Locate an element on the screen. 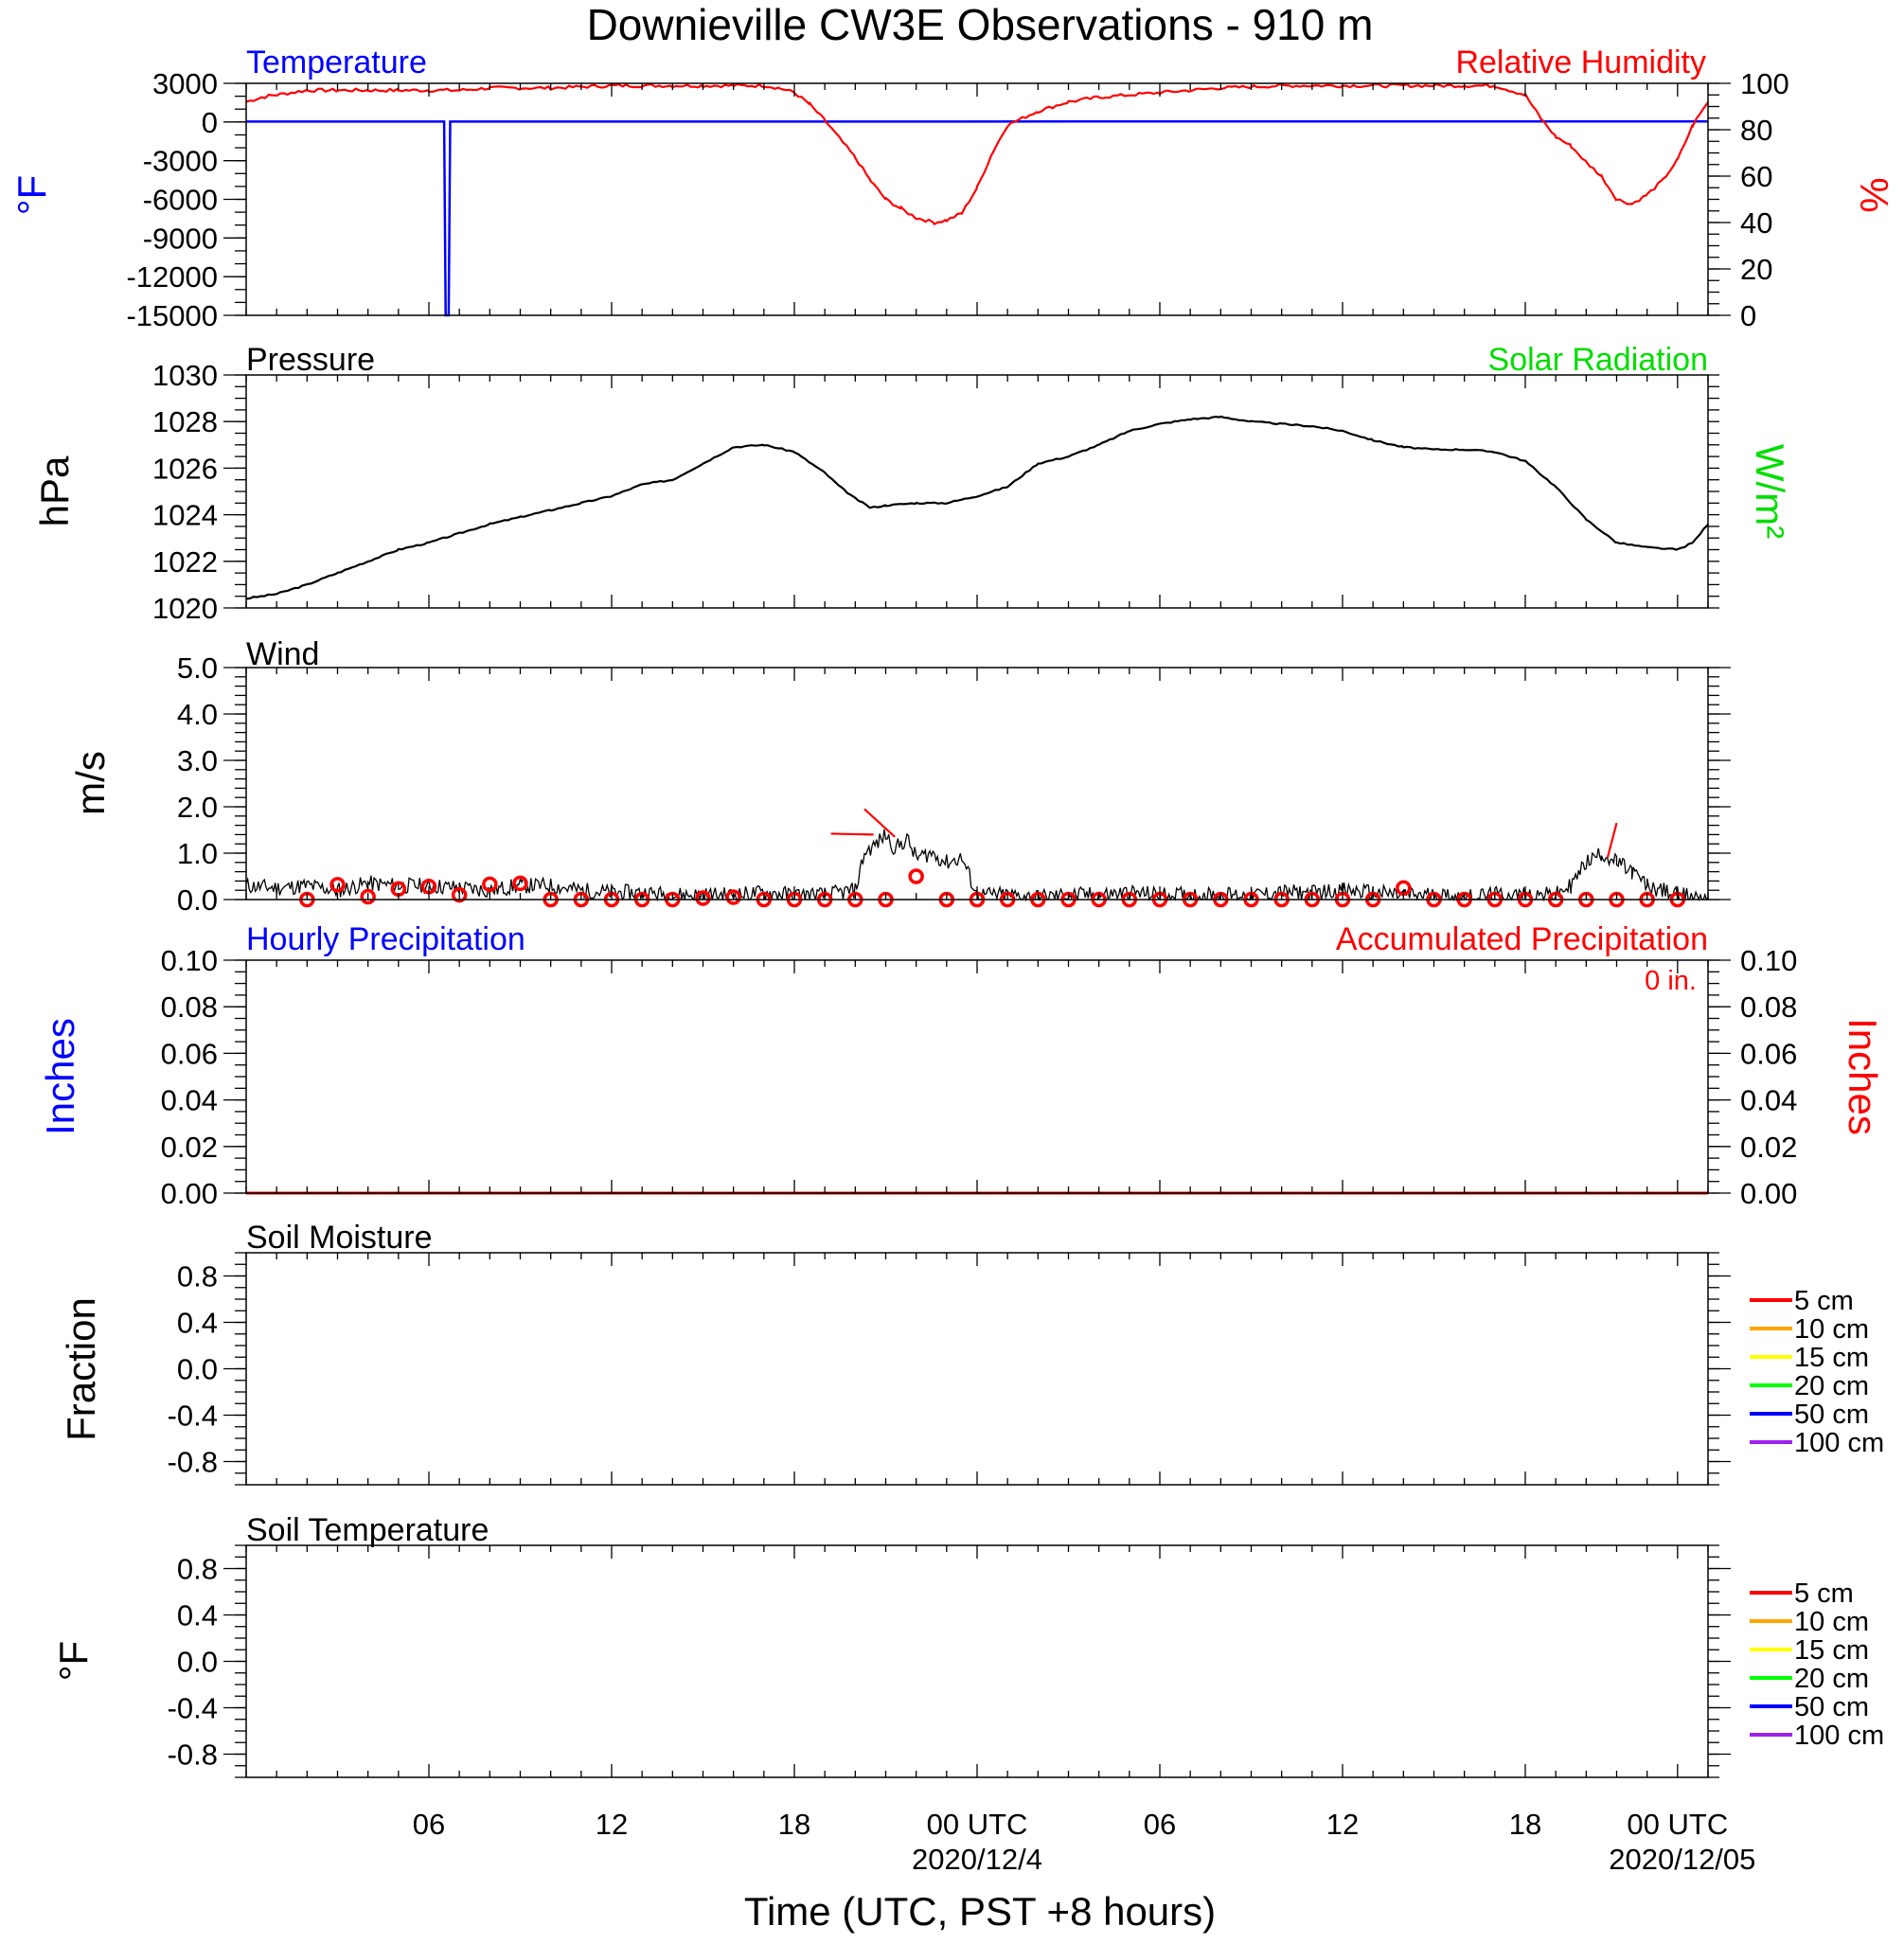  soil-temperature-frame is located at coordinates (977, 1661).